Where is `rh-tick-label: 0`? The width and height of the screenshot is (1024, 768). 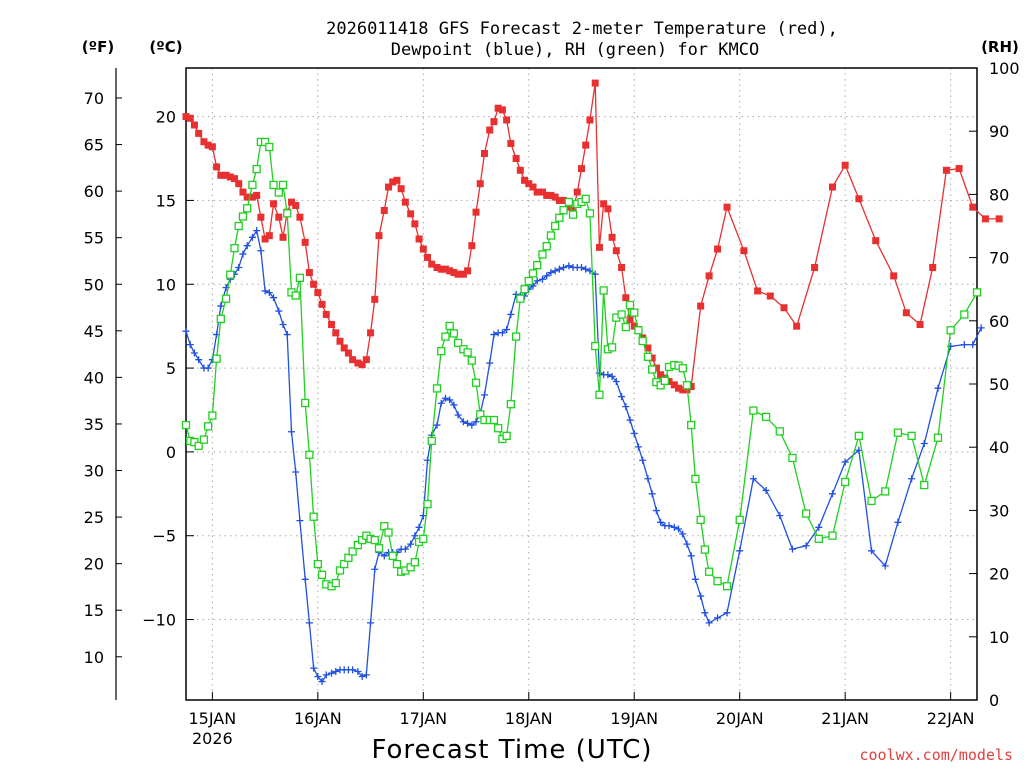 rh-tick-label: 0 is located at coordinates (994, 700).